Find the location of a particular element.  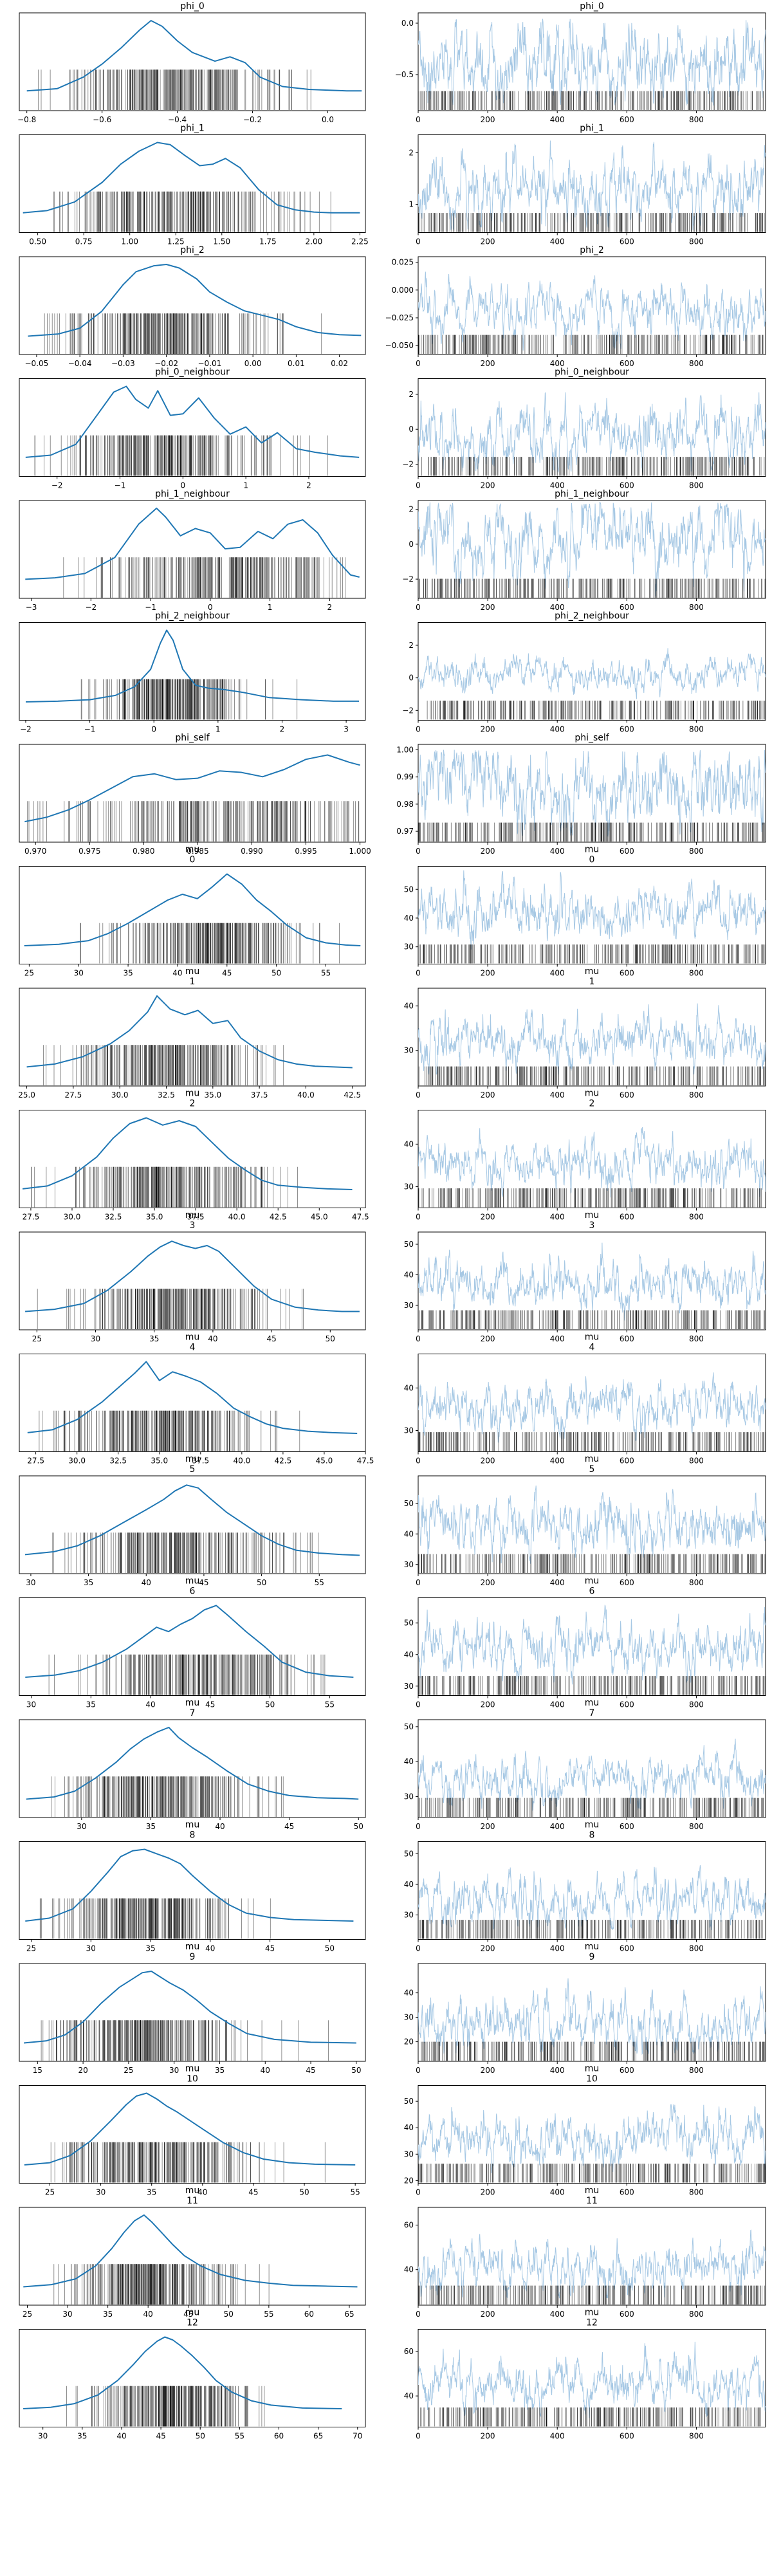

trace-9-ytick-label-2: −2 is located at coordinates (408, 579).